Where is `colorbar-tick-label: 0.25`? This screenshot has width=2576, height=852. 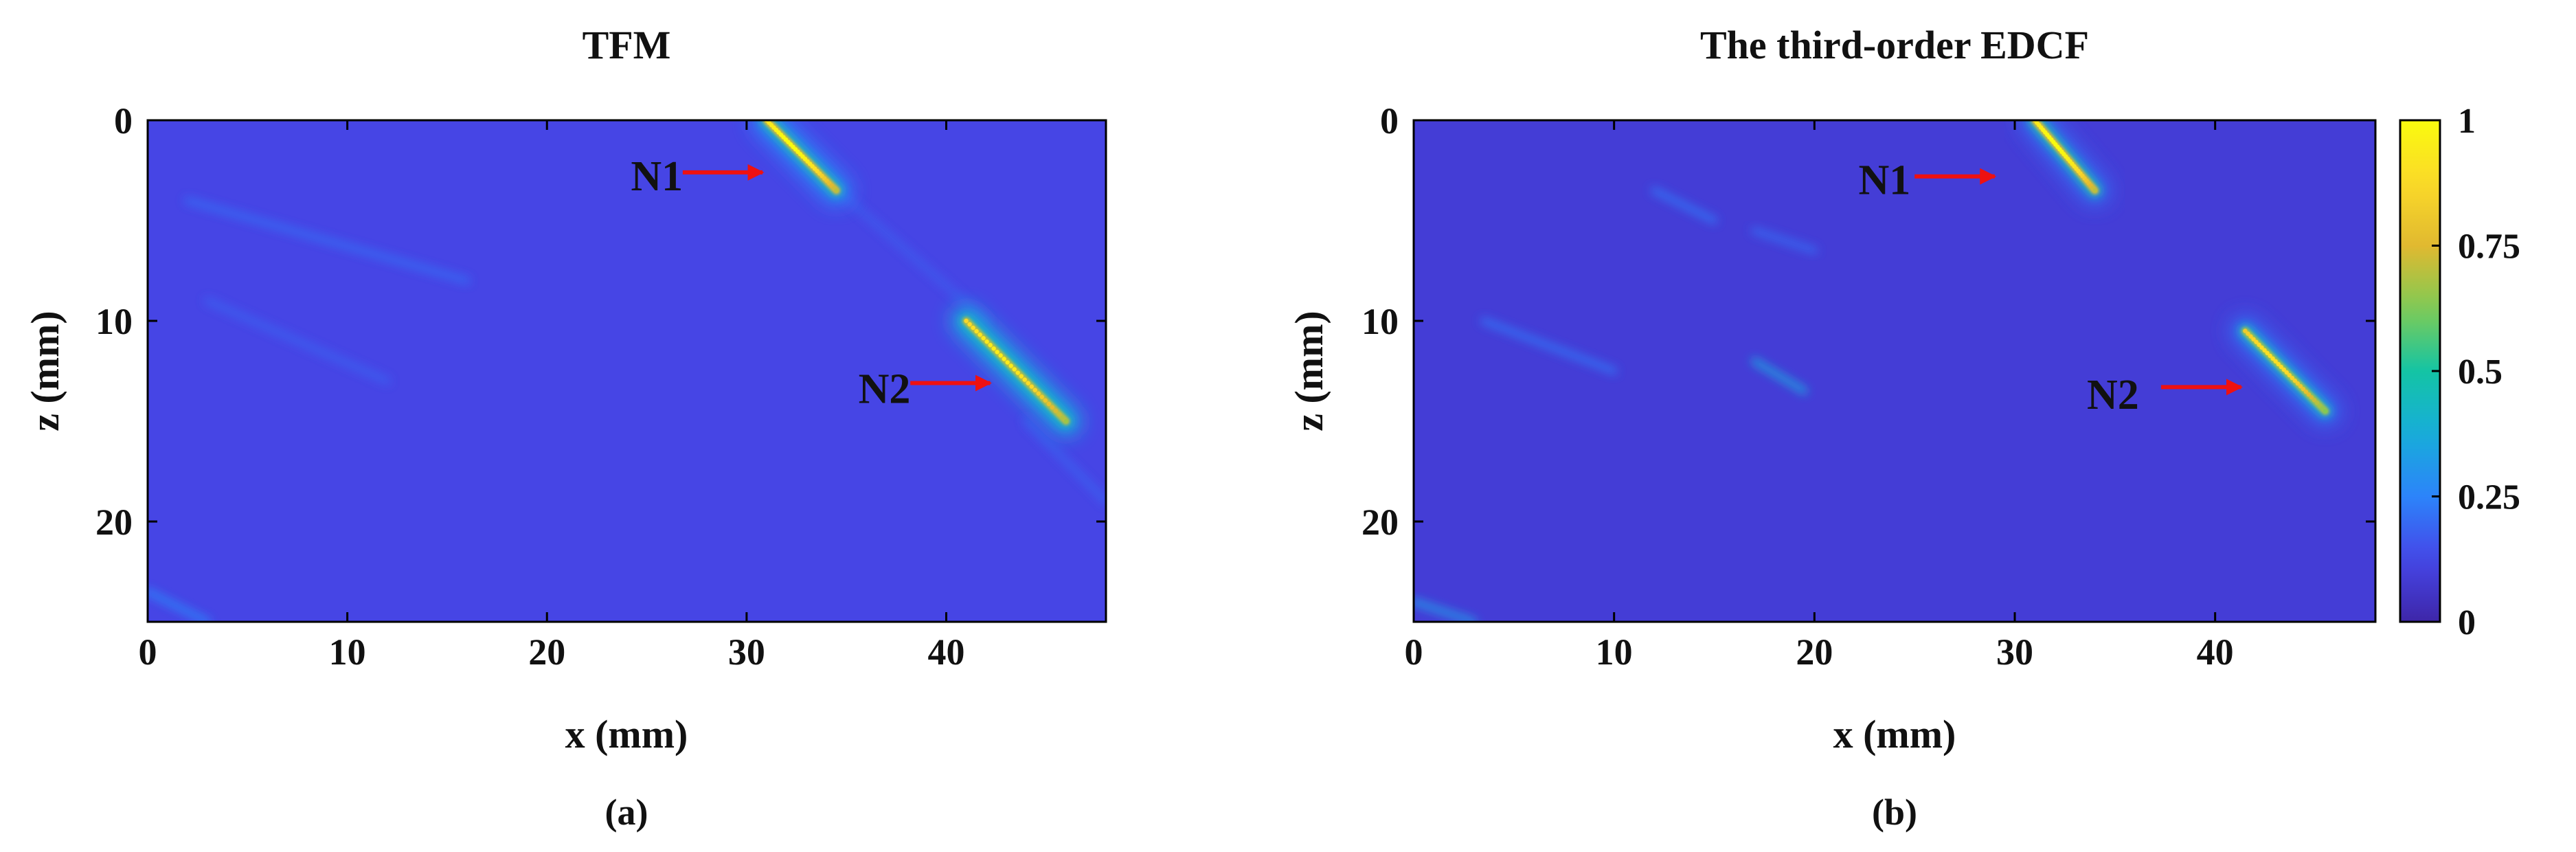 colorbar-tick-label: 0.25 is located at coordinates (2489, 497).